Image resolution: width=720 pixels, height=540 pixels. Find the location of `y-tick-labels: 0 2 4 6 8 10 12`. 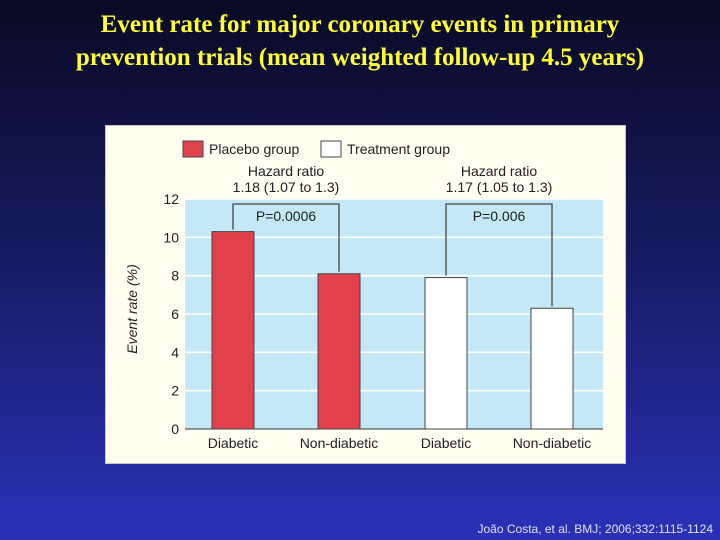

y-tick-labels: 0 2 4 6 8 10 12 is located at coordinates (171, 314).